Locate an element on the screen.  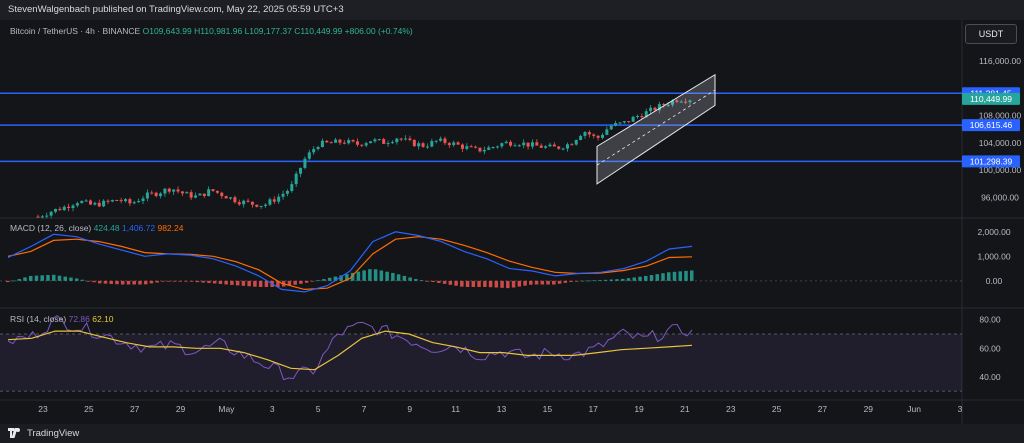
price-tick-label: 116,000.00 is located at coordinates (1000, 61).